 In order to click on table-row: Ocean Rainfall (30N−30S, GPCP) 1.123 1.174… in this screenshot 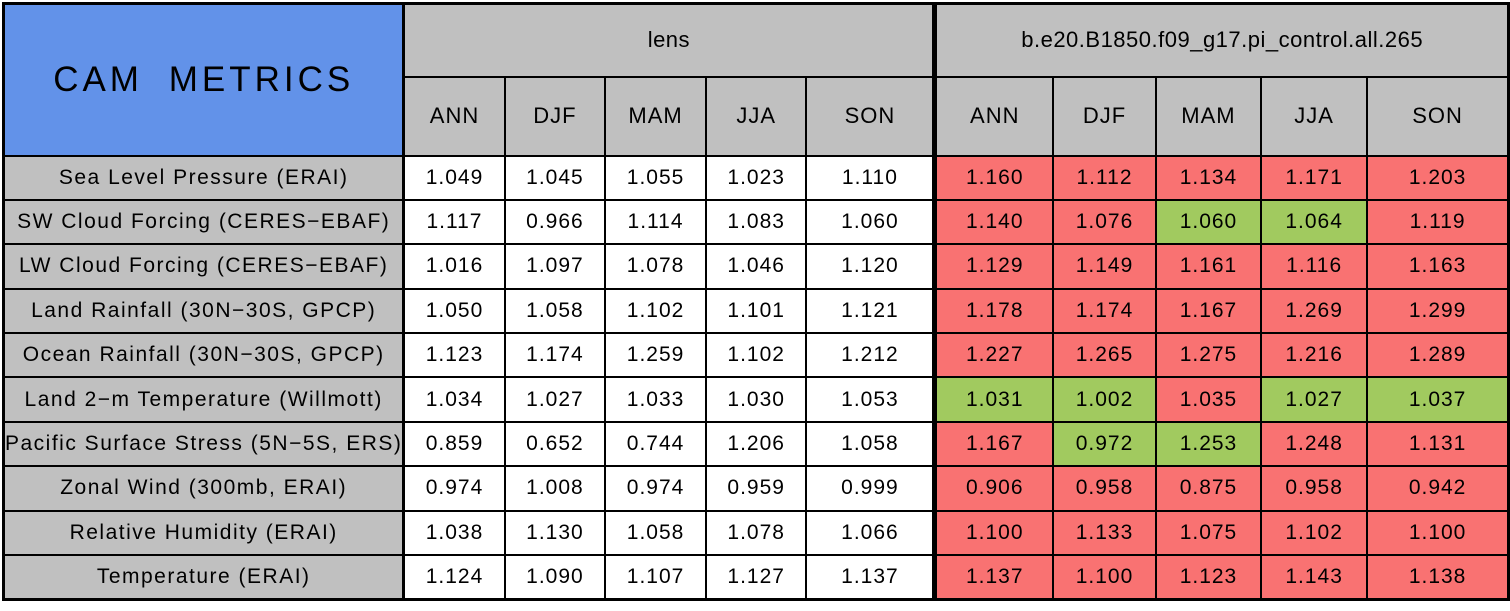, I will do `click(756, 355)`.